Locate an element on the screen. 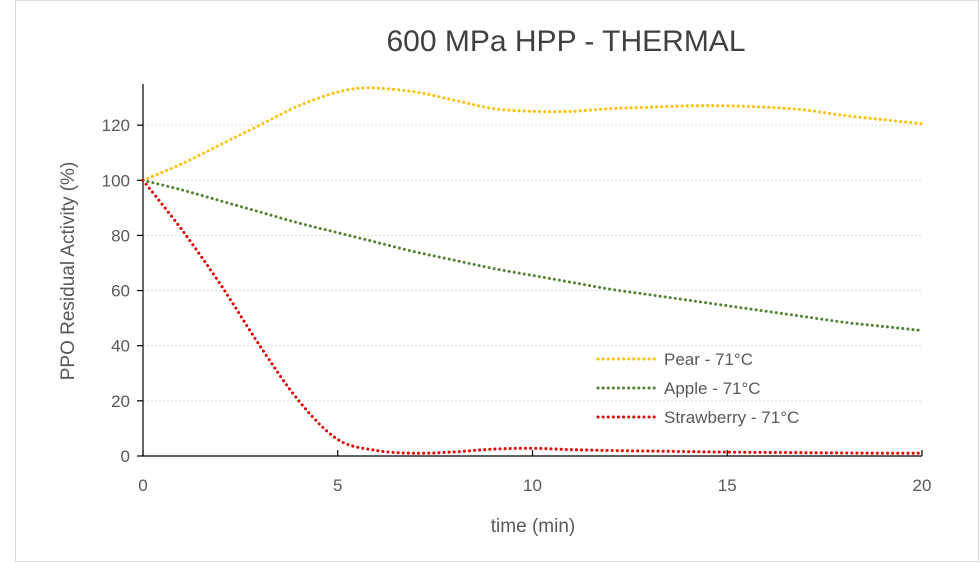  y-tick-label: 20 is located at coordinates (120, 401).